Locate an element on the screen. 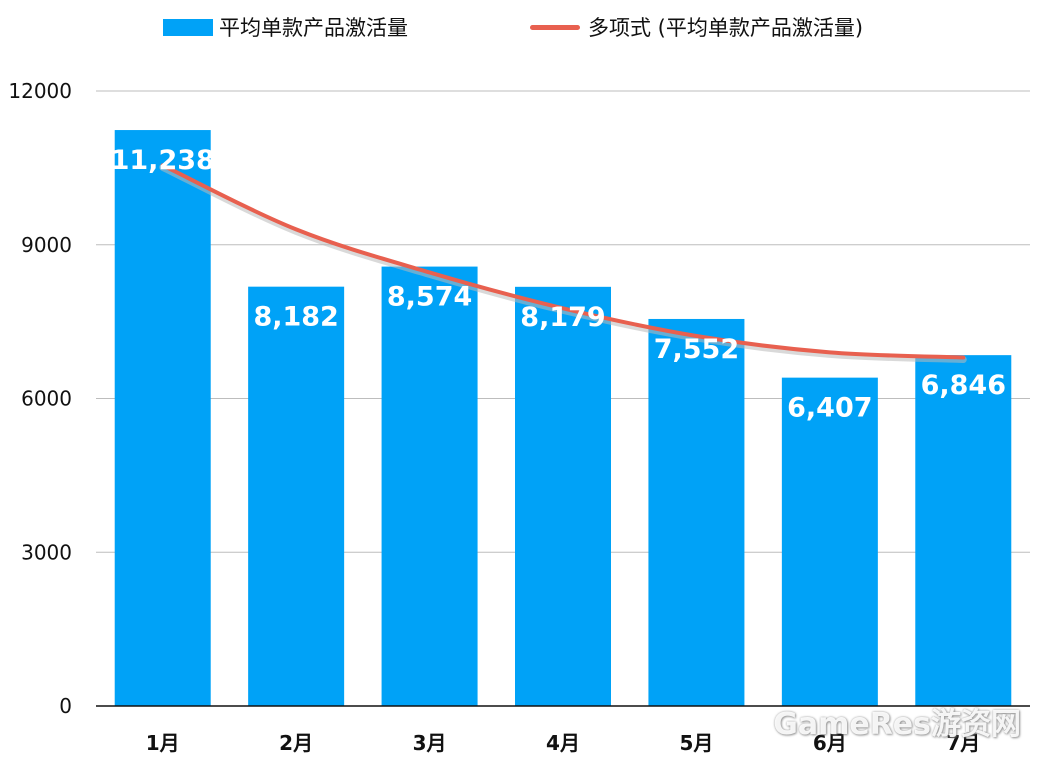 The image size is (1043, 757). data-label: 7,552 is located at coordinates (696, 349).